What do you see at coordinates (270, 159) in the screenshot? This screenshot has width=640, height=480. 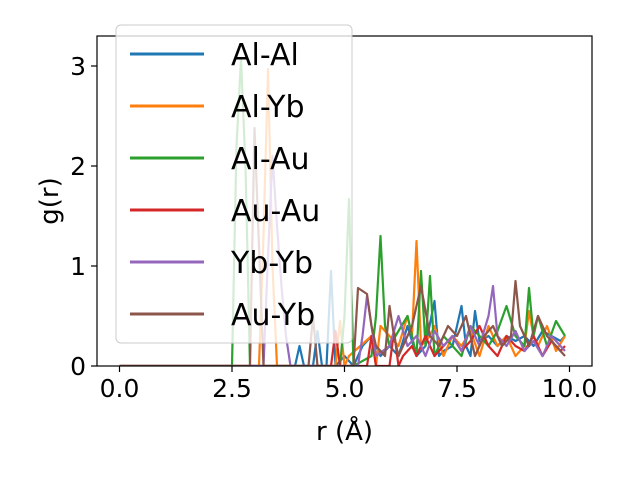 I see `legend-label: Al-Au` at bounding box center [270, 159].